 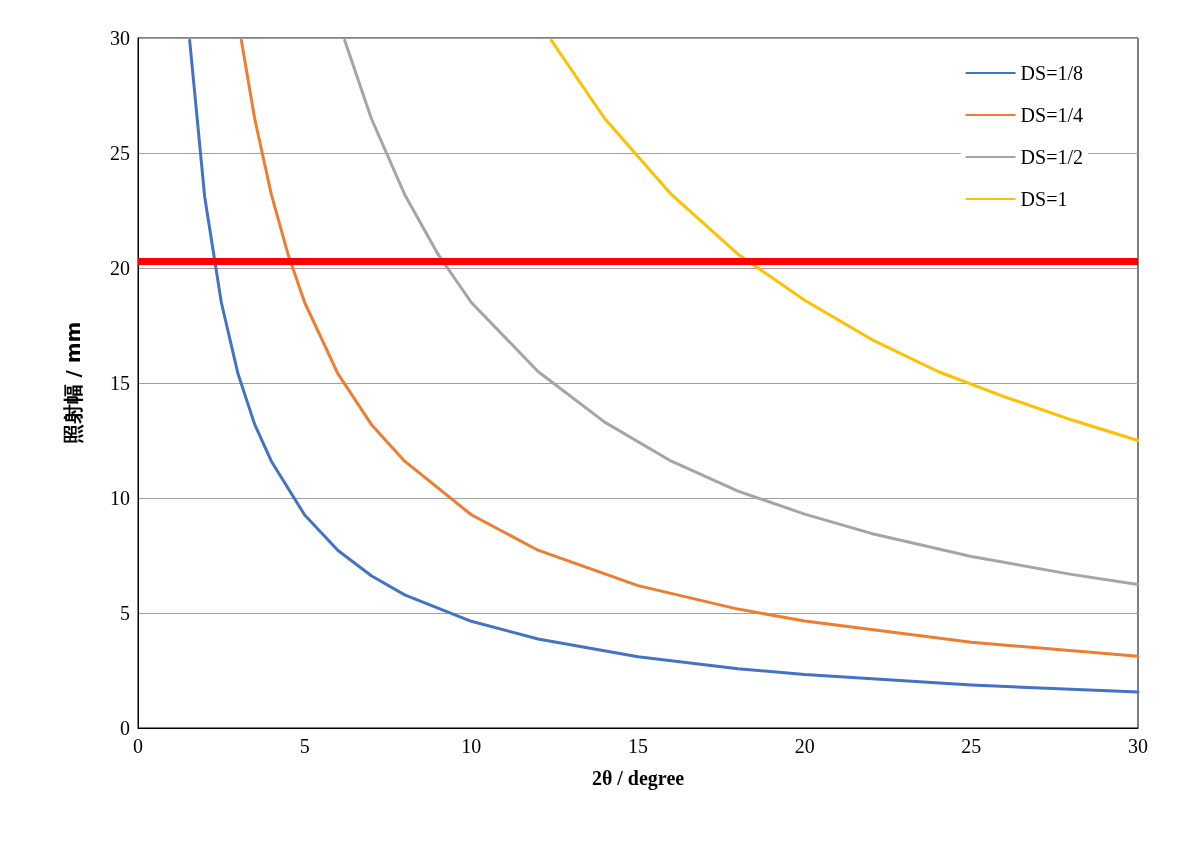 I want to click on x-tick-label: 5, so click(x=304, y=746).